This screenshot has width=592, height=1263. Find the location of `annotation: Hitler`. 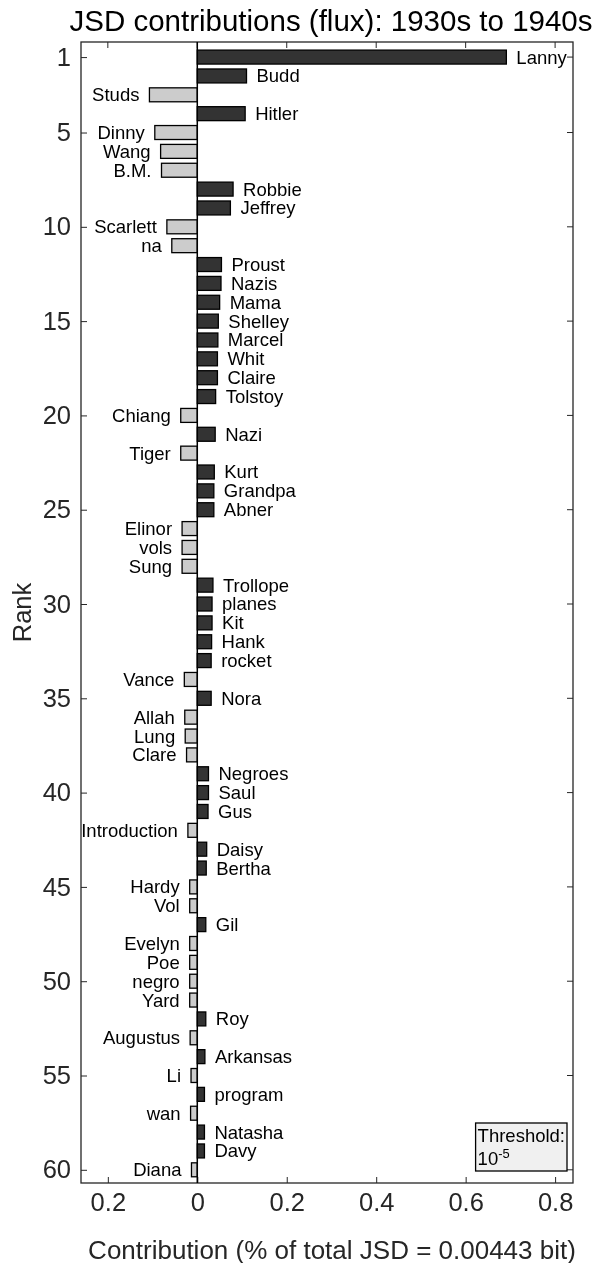

annotation: Hitler is located at coordinates (277, 114).